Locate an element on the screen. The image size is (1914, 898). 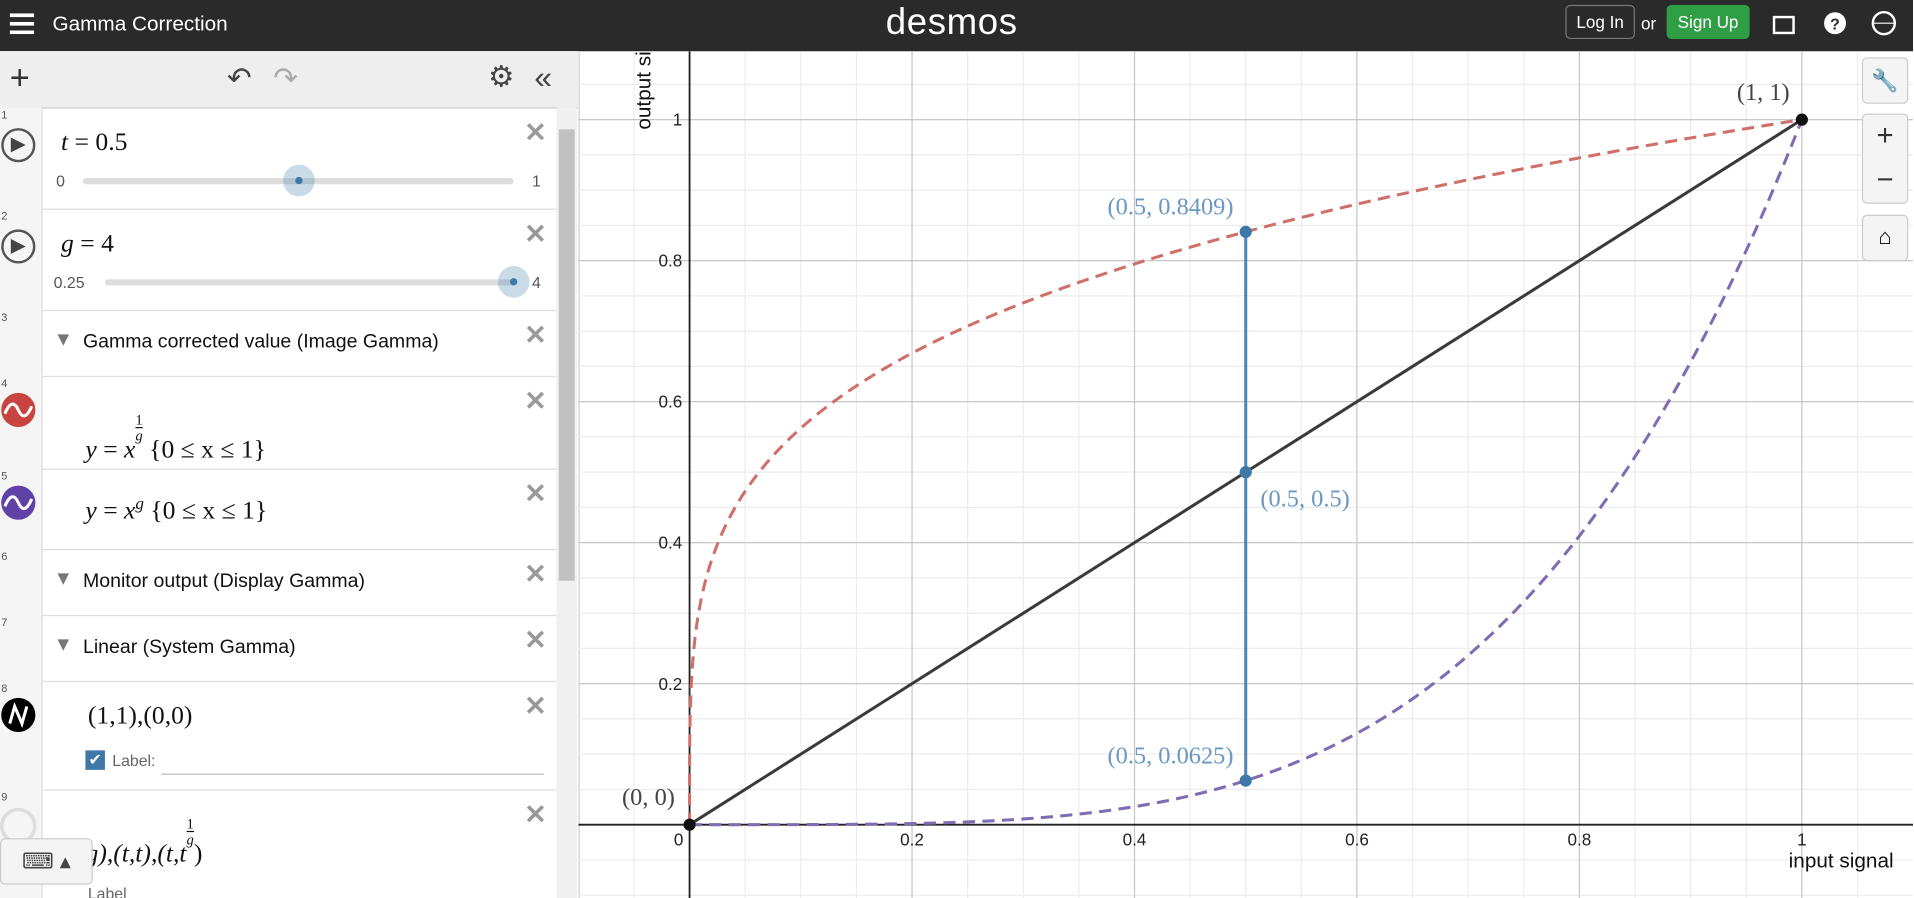
math-expression: (1,1),(0,0) is located at coordinates (140, 715).